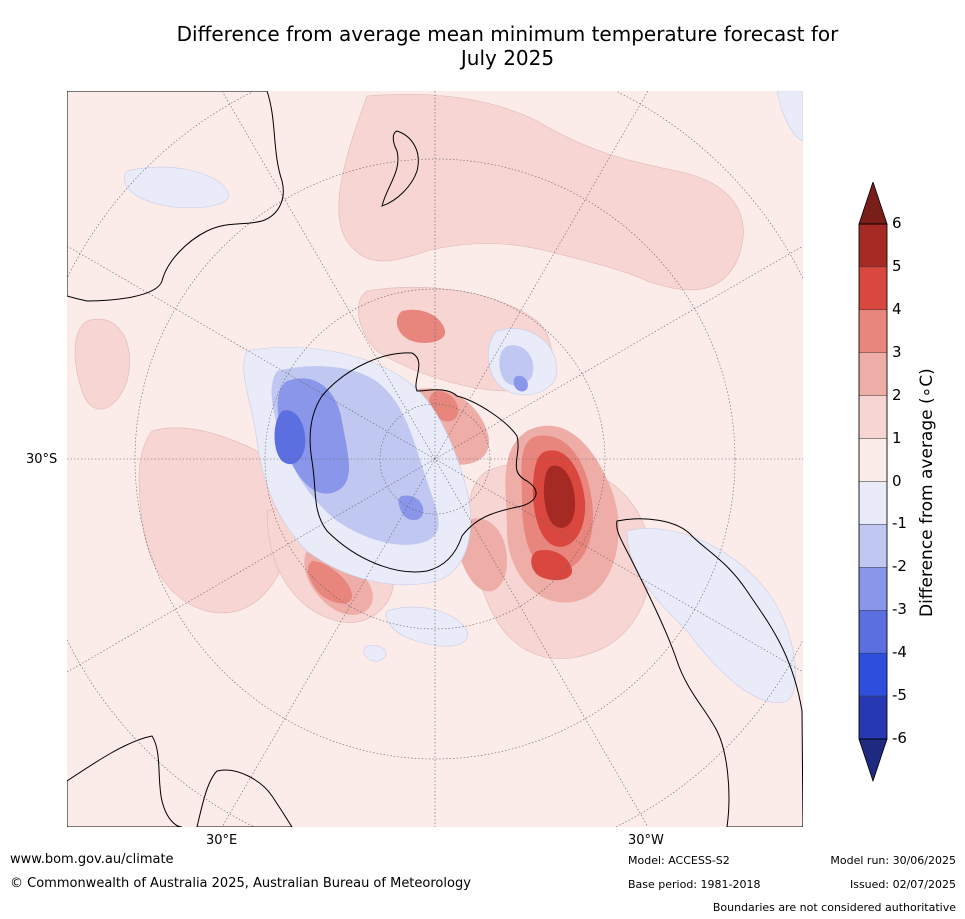 The width and height of the screenshot is (965, 919). Describe the element at coordinates (507, 58) in the screenshot. I see `title-line-2: July 2025` at that location.